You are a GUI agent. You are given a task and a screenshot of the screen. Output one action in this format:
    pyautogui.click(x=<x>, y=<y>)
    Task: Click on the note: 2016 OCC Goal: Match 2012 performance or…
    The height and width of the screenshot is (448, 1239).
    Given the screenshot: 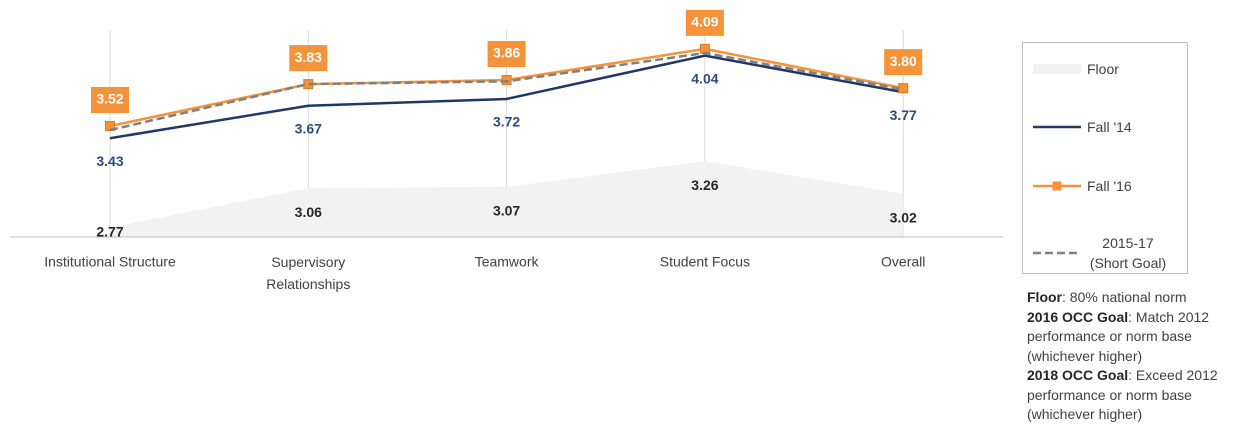 What is the action you would take?
    pyautogui.click(x=1133, y=337)
    